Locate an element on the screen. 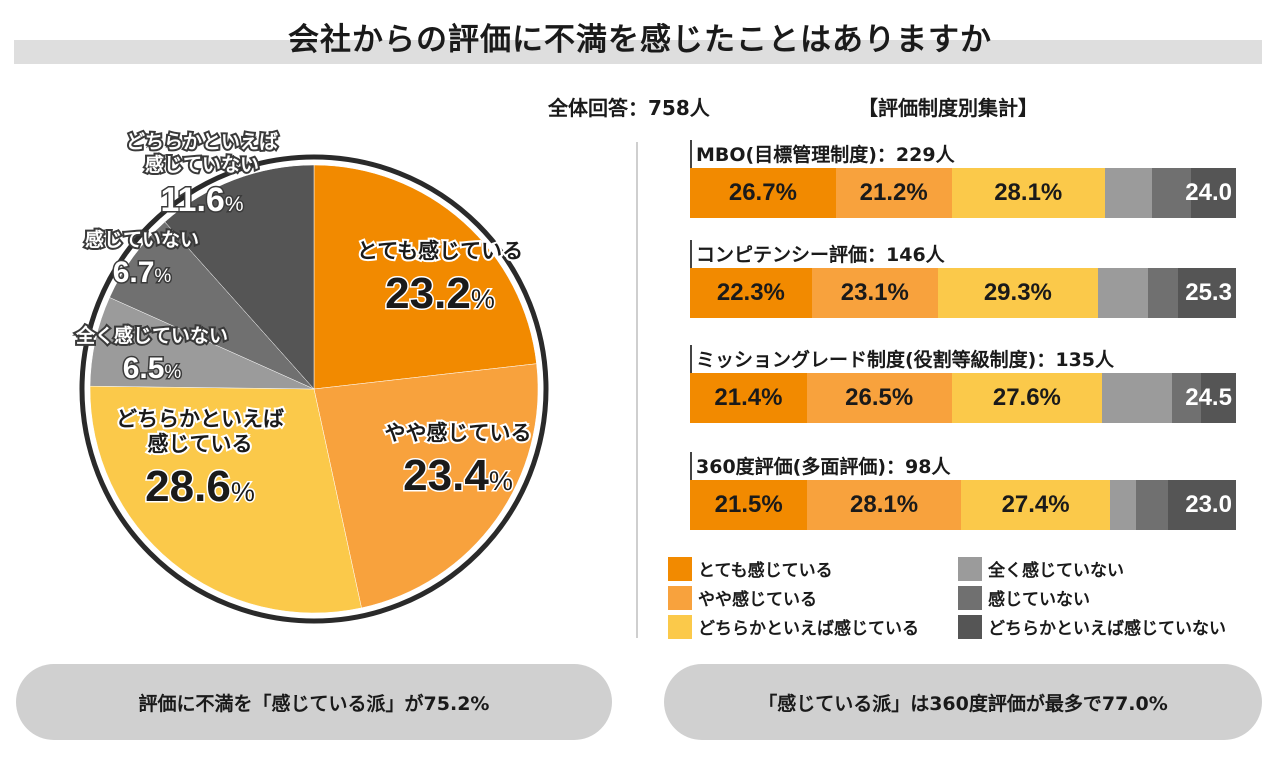  pie-label-text: とても感じている is located at coordinates (440, 251).